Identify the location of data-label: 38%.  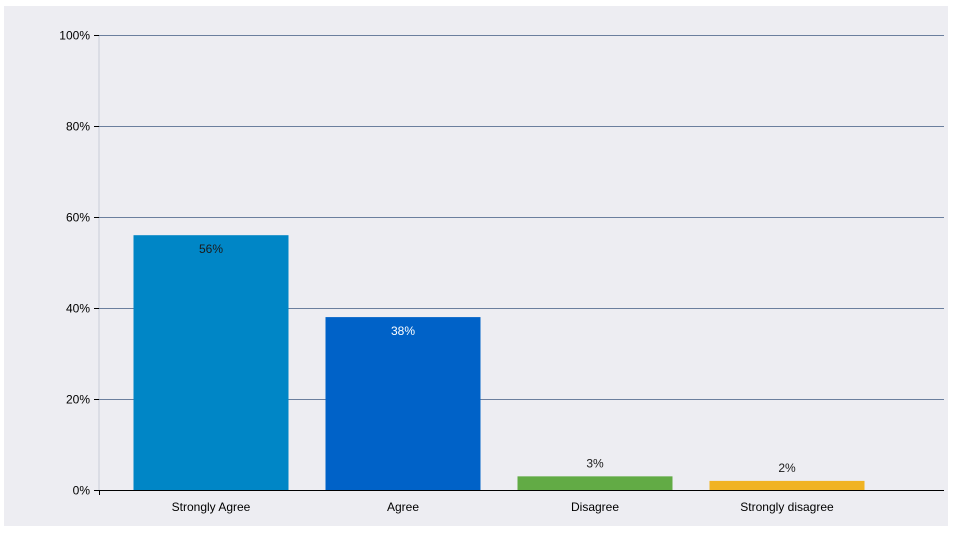
(403, 331).